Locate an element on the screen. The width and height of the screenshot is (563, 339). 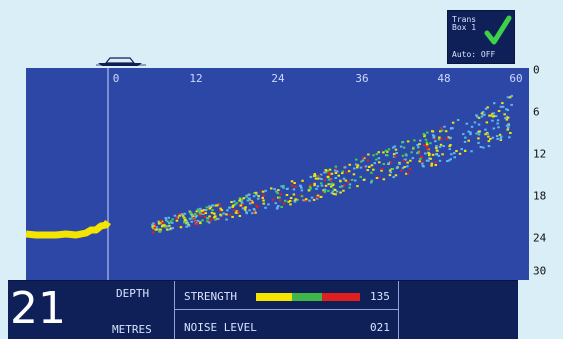
y-tick: 18 is located at coordinates (540, 196).